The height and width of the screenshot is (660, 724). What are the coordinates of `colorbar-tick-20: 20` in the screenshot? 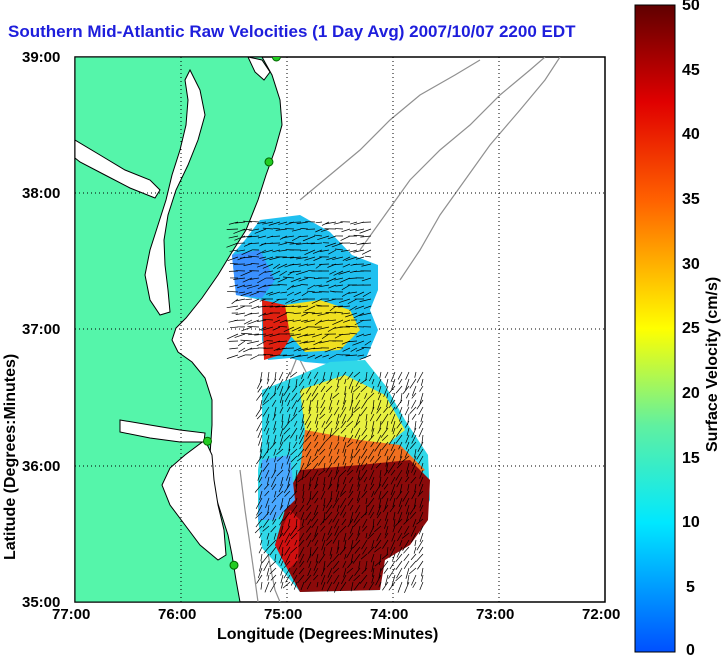 It's located at (691, 394).